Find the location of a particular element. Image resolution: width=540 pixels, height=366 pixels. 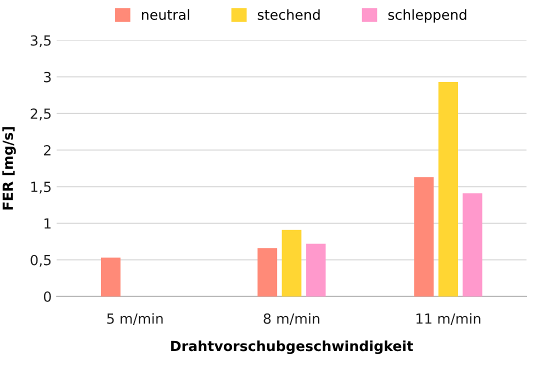

y-tick-label: 3 is located at coordinates (47, 77).